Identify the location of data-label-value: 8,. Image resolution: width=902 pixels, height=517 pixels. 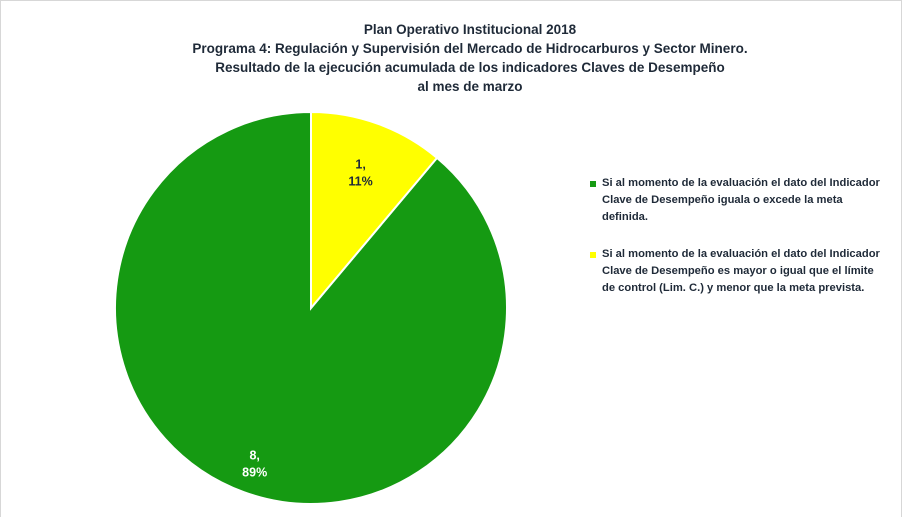
(254, 456).